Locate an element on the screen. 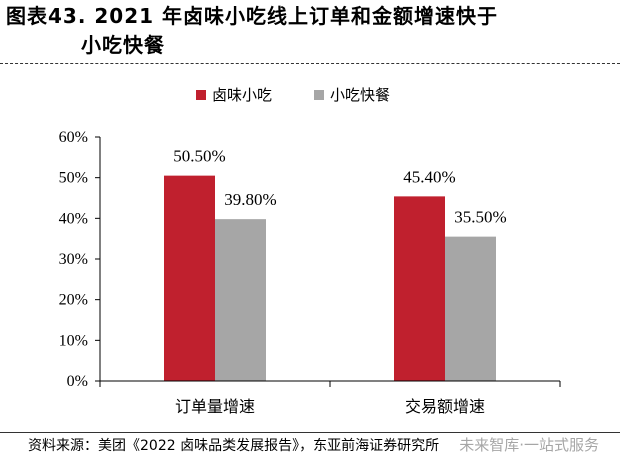  bar-value-label: 39.80% is located at coordinates (250, 199).